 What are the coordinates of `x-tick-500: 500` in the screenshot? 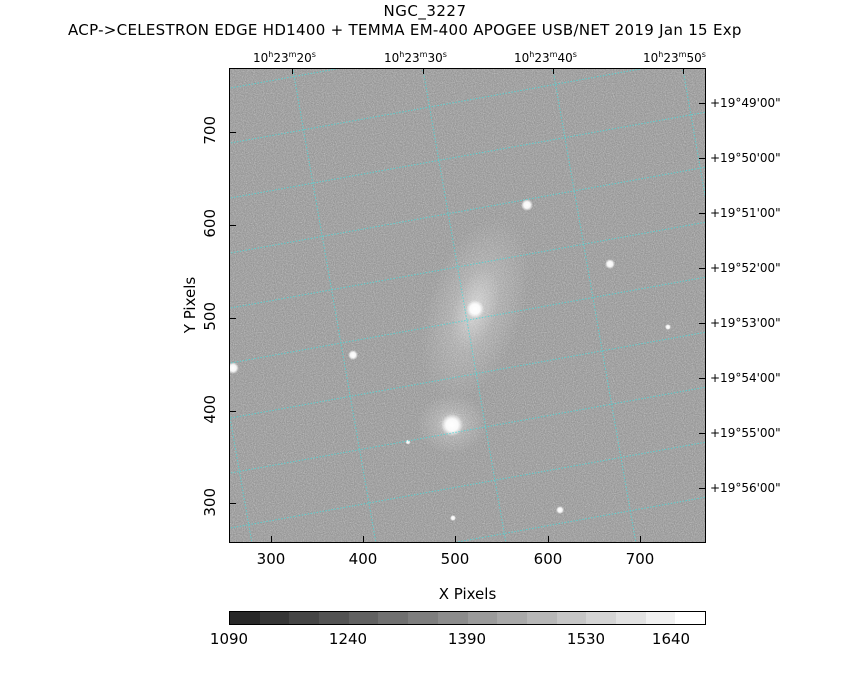 It's located at (455, 559).